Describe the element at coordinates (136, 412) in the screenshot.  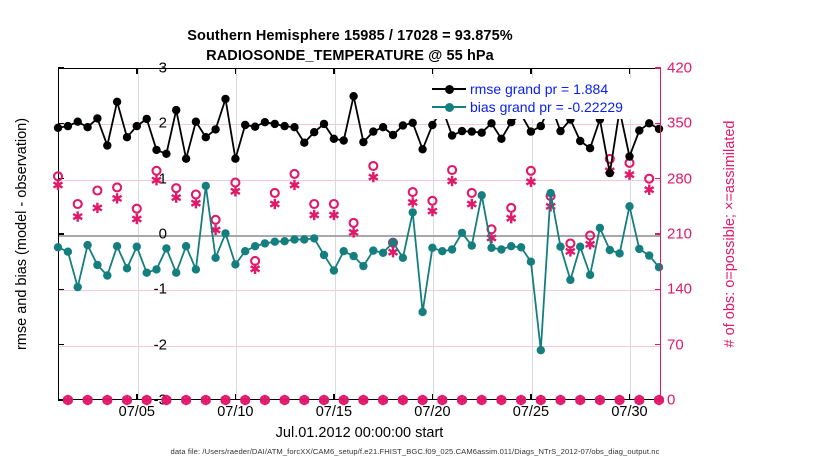
I see `x-tick-label: 07/05` at that location.